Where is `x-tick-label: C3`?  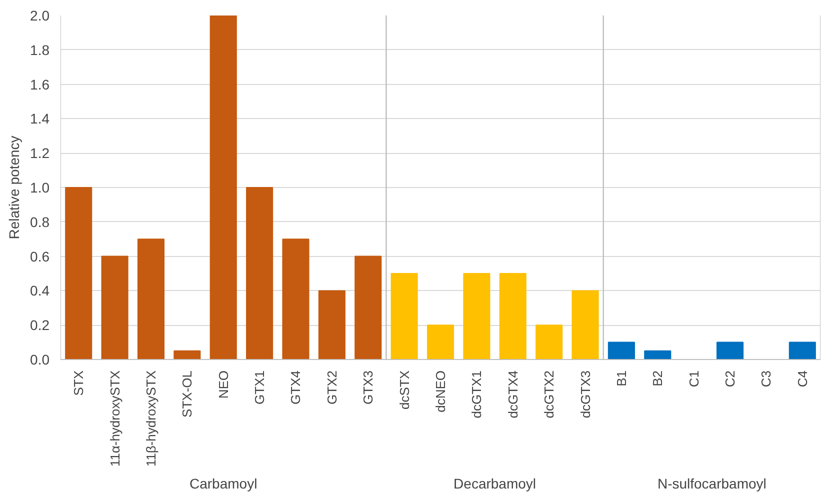 x-tick-label: C3 is located at coordinates (766, 379).